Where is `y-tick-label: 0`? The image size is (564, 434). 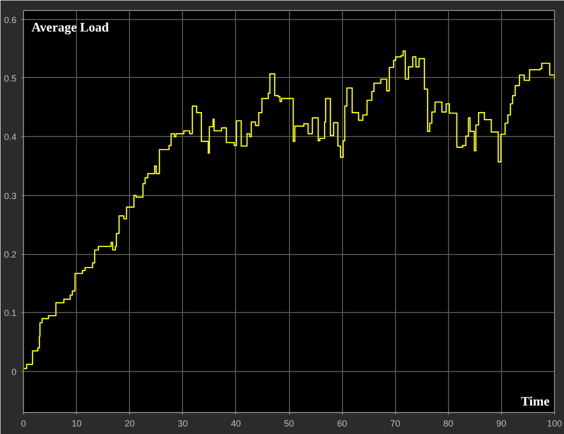 y-tick-label: 0 is located at coordinates (14, 371).